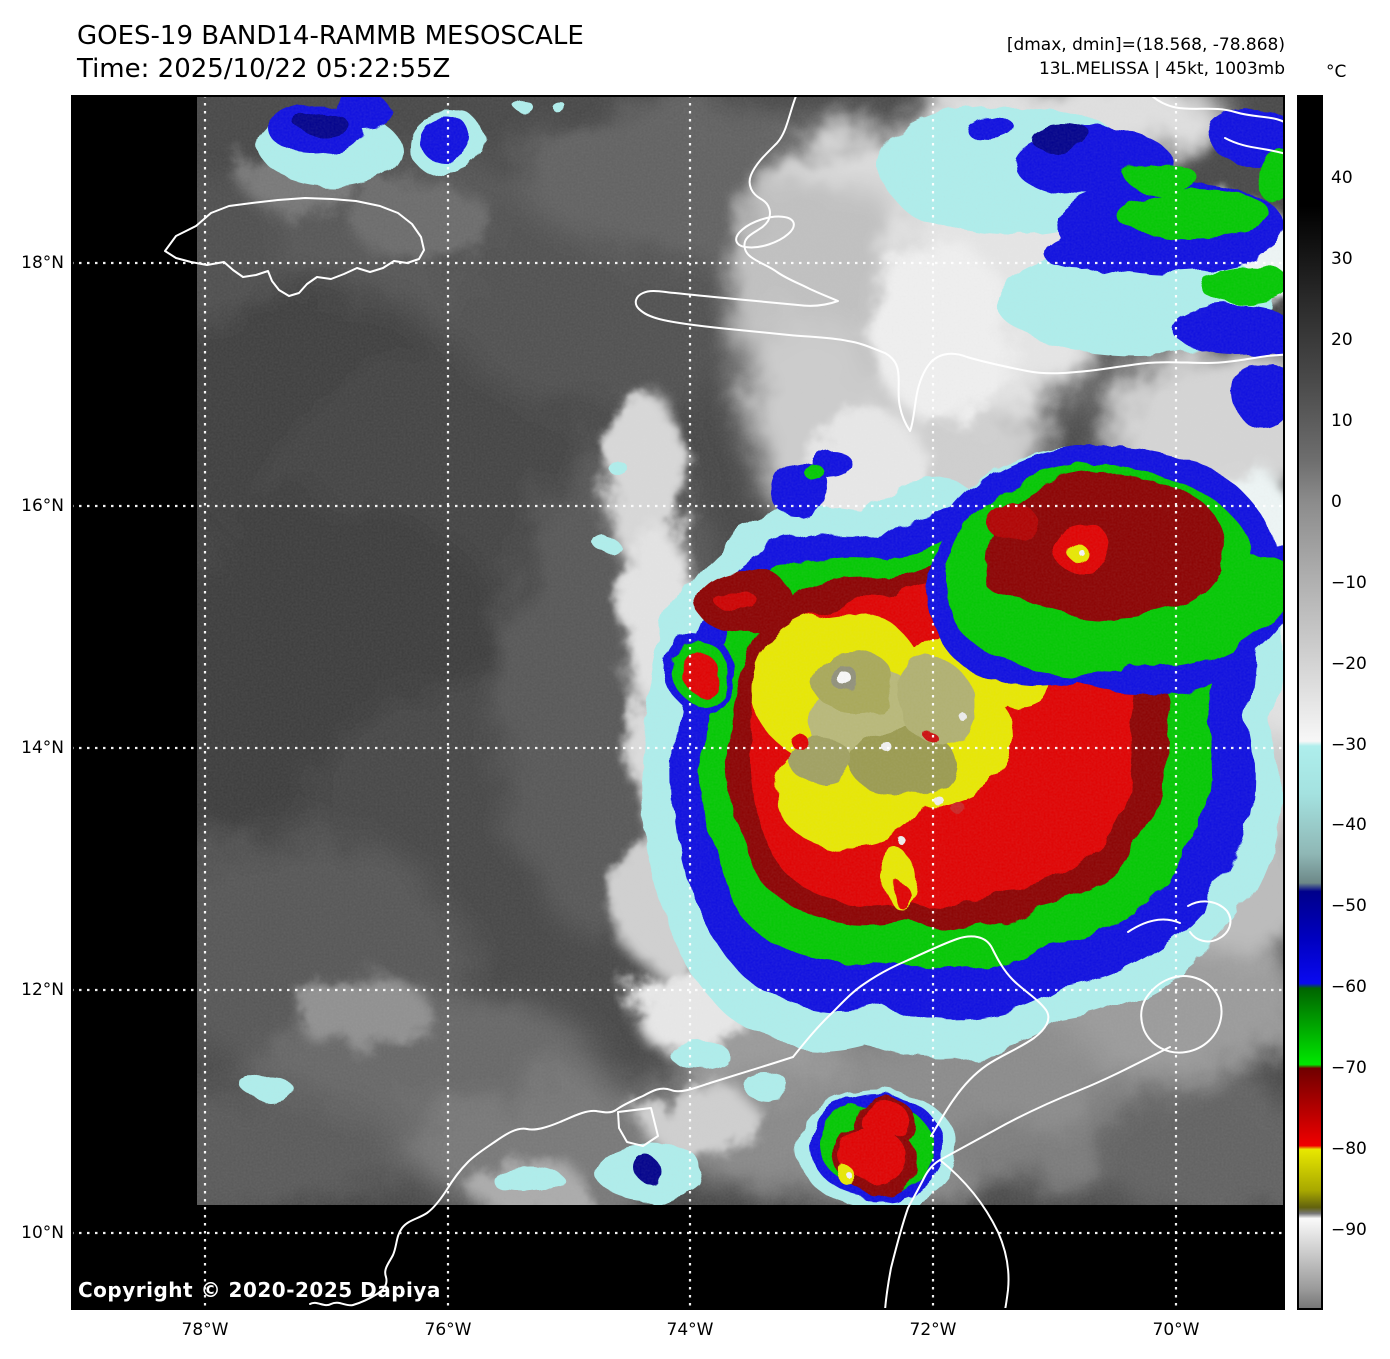  What do you see at coordinates (1342, 420) in the screenshot?
I see `colorbar-tick: 10` at bounding box center [1342, 420].